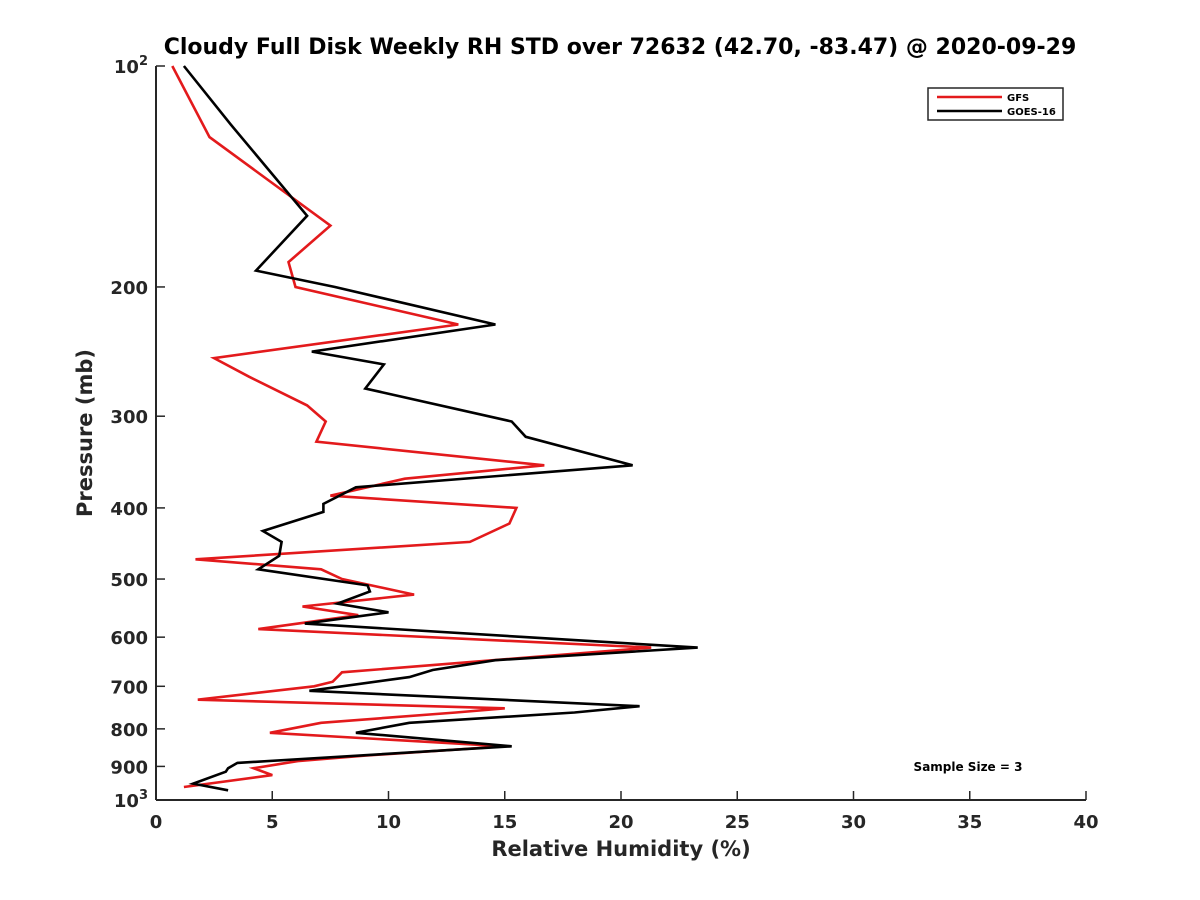  I want to click on x-tick-label: 25, so click(737, 822).